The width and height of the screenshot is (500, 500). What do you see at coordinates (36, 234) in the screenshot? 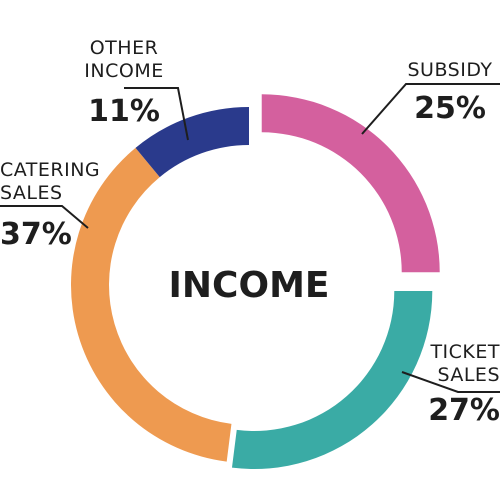
I see `label-value-catering-sales: 37%` at bounding box center [36, 234].